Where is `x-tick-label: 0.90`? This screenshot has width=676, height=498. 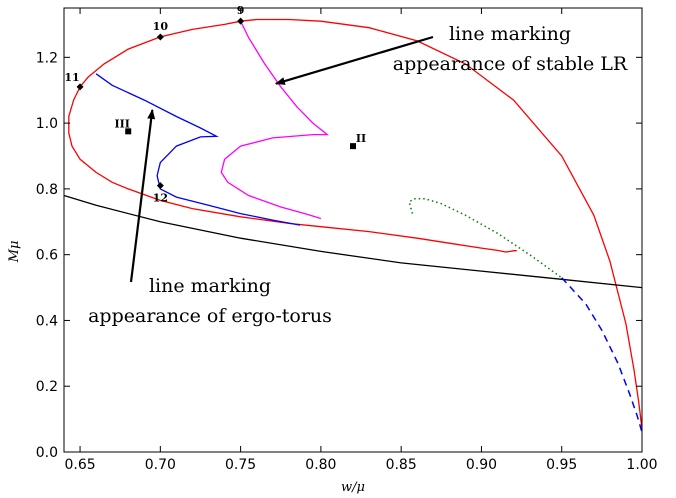
x-tick-label: 0.90 is located at coordinates (481, 465).